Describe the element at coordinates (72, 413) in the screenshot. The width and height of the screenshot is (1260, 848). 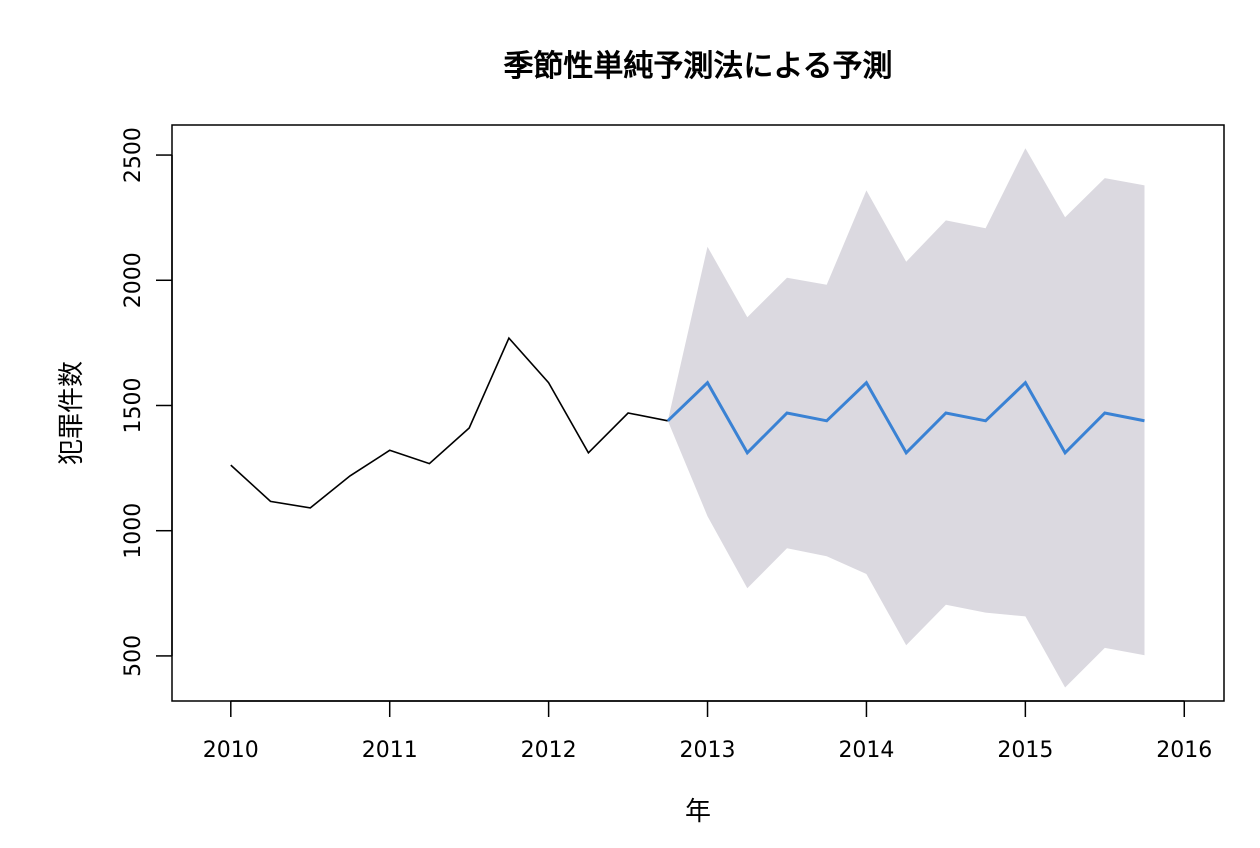
I see `y-axis-label: 犯罪件数` at that location.